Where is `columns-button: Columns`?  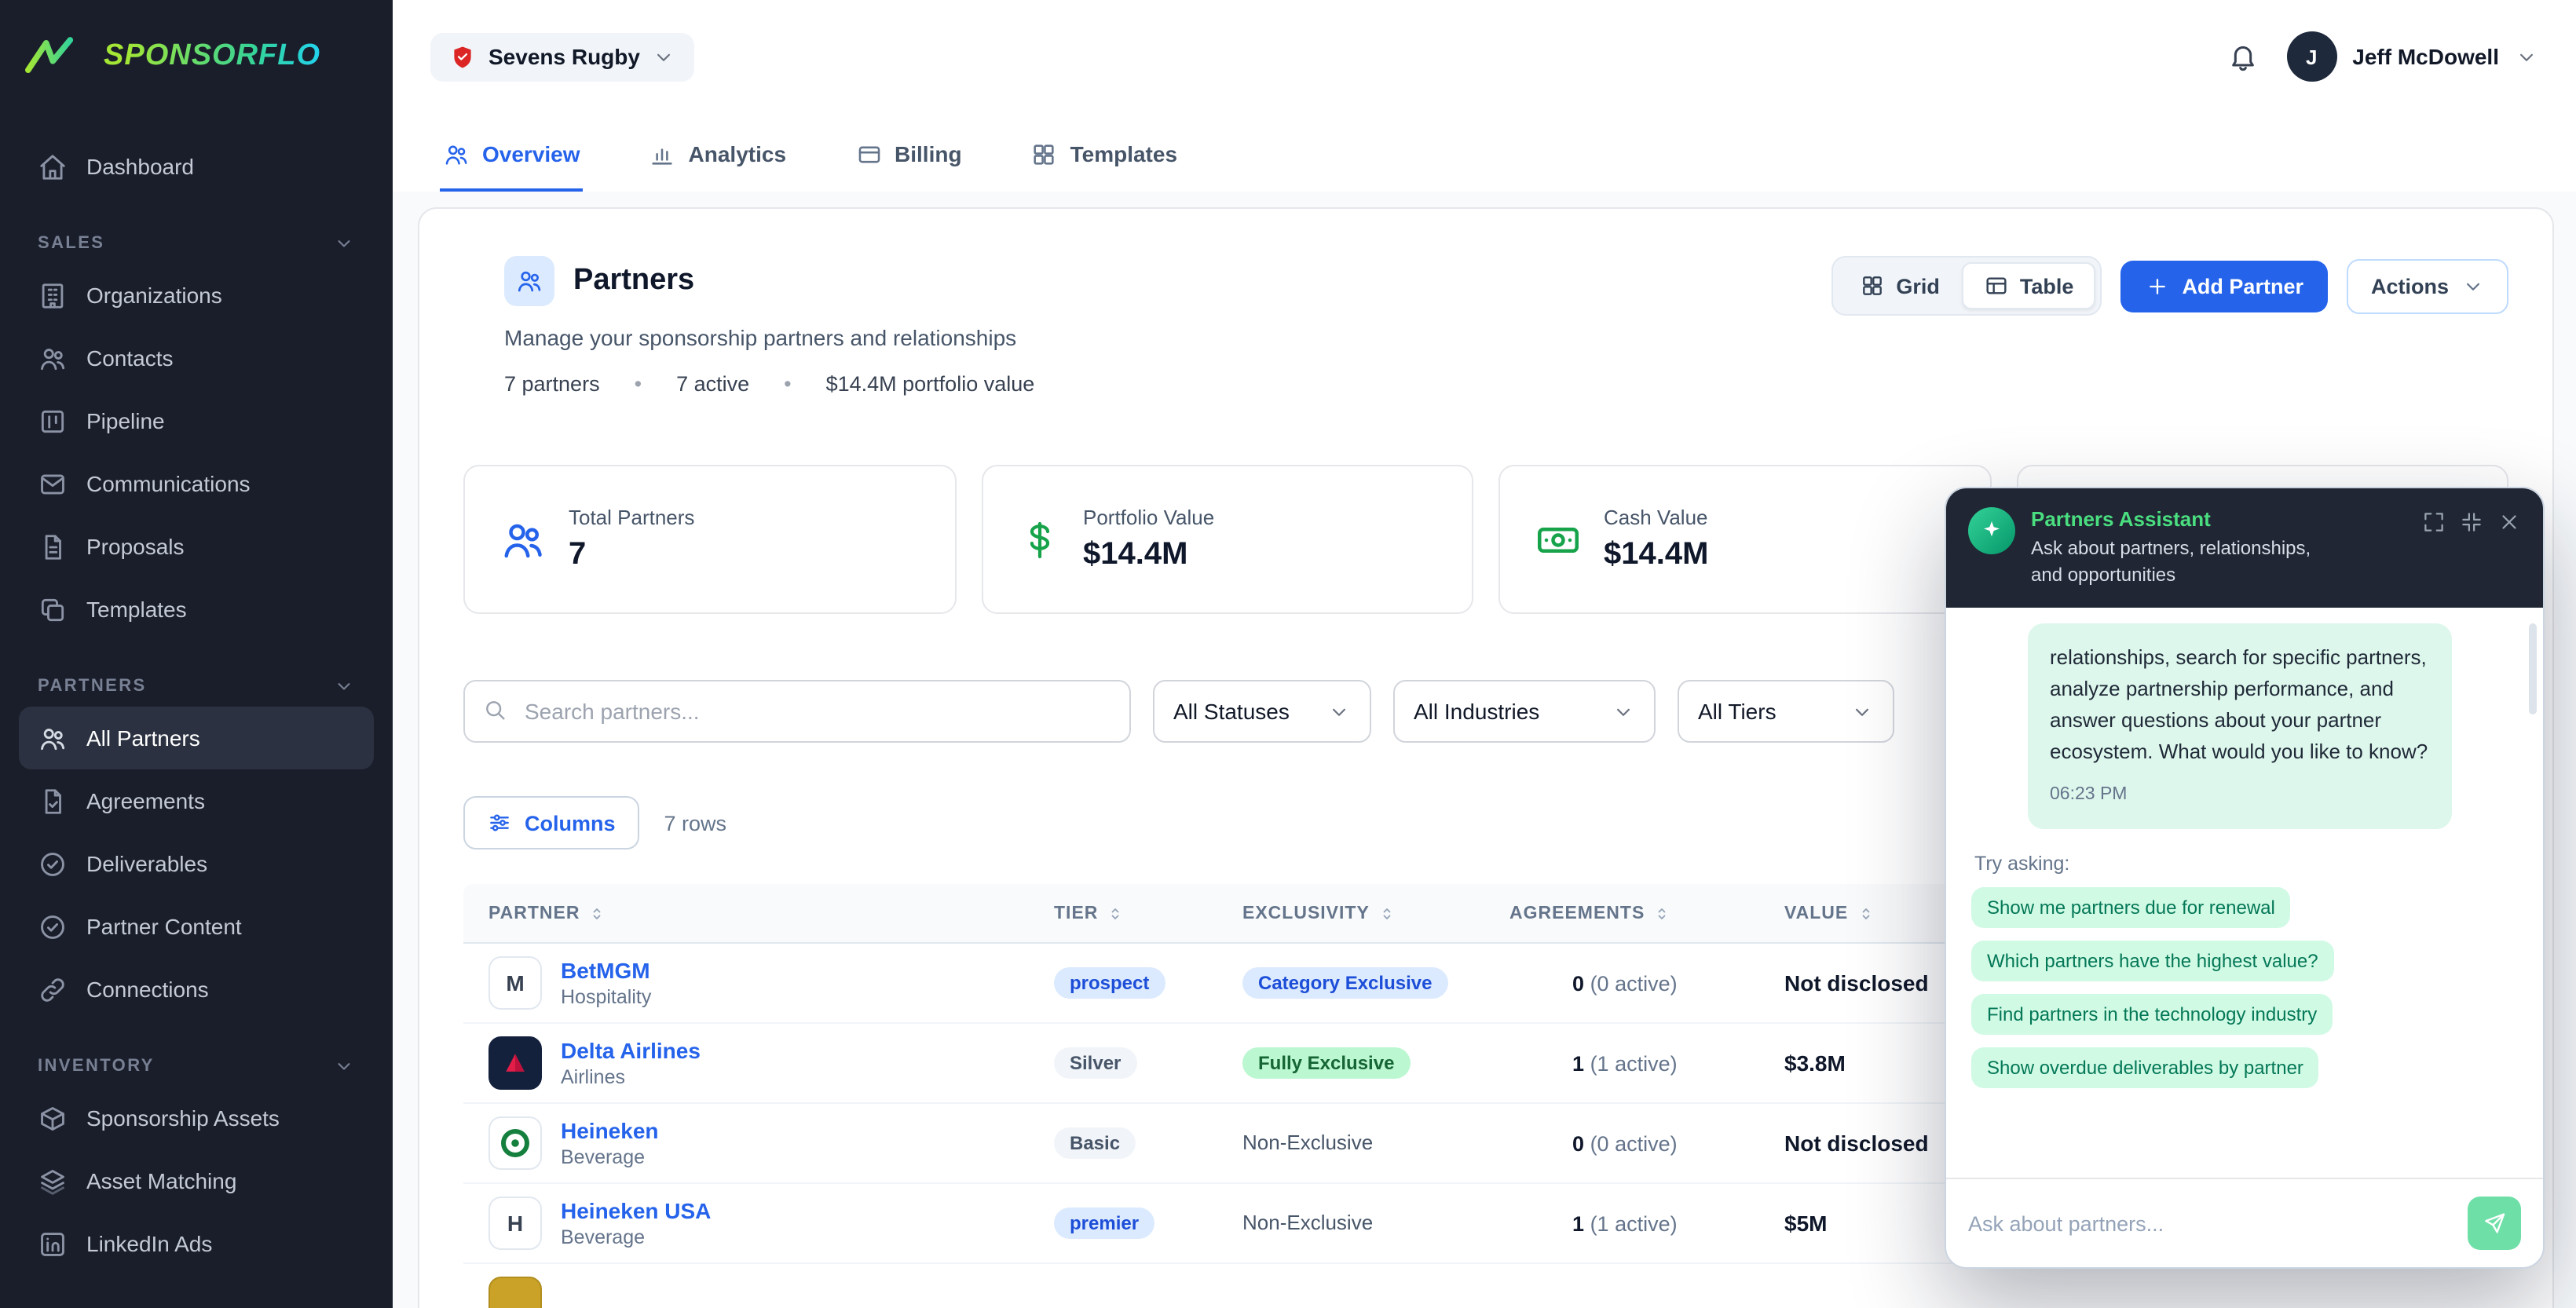 columns-button: Columns is located at coordinates (551, 822).